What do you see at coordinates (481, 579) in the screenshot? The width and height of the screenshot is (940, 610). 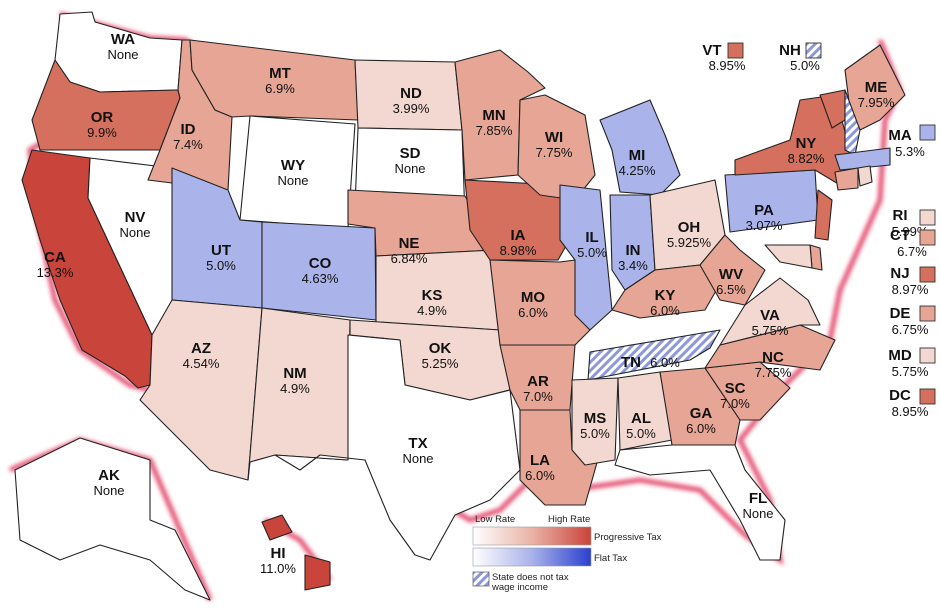 I see `legend-hatch-swatch` at bounding box center [481, 579].